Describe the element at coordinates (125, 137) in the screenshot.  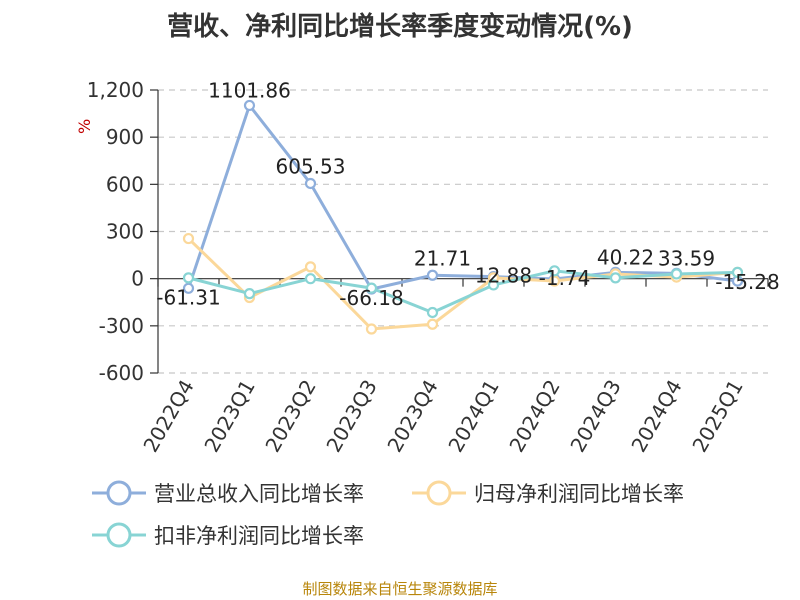
I see `y-tick-label: 900` at that location.